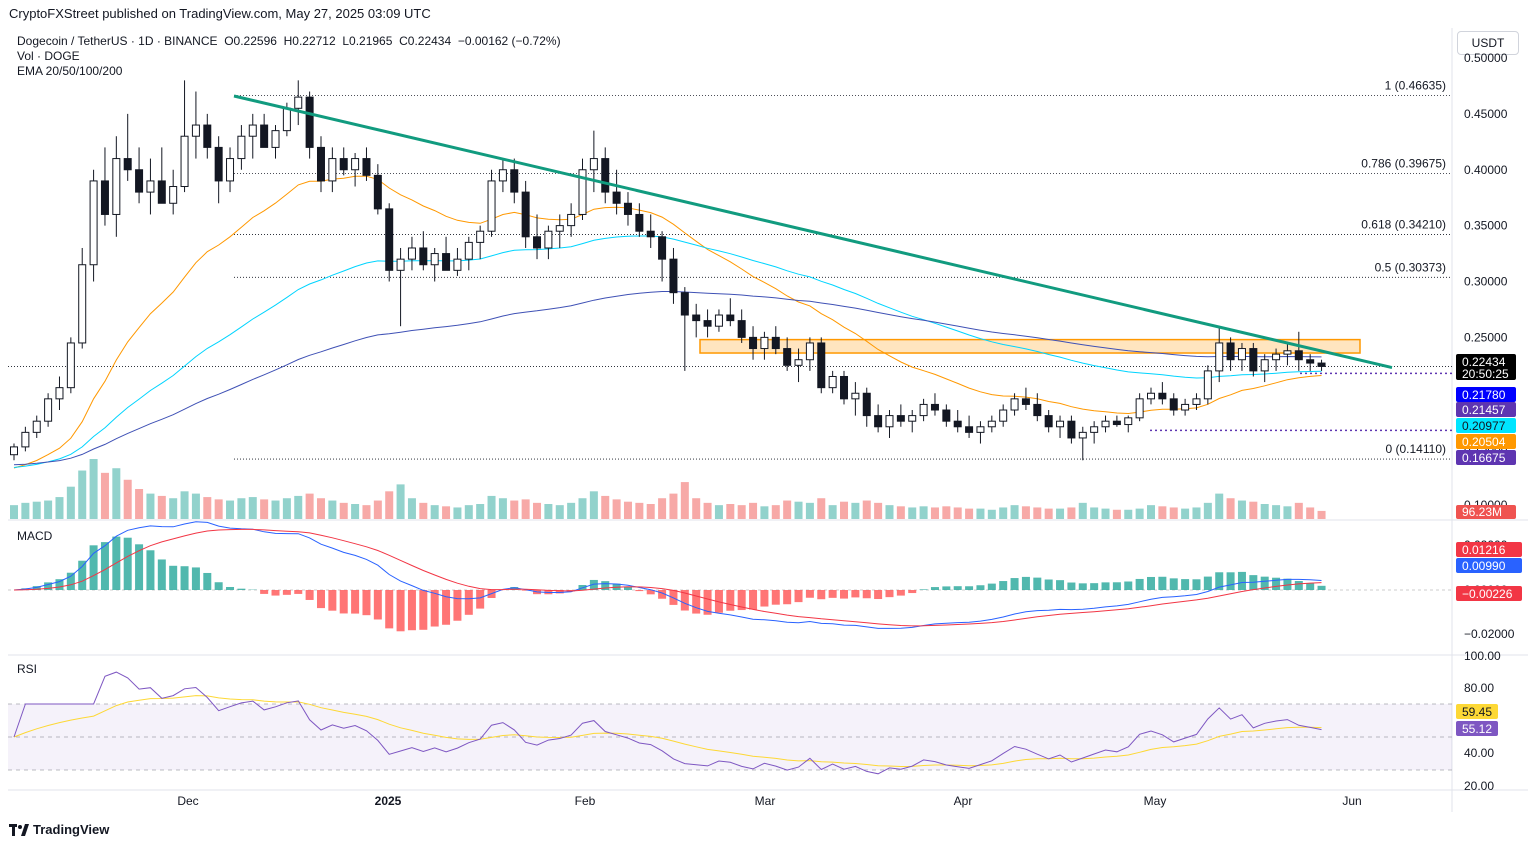  Describe the element at coordinates (346, 41) in the screenshot. I see `ohlc-l-label: L` at that location.